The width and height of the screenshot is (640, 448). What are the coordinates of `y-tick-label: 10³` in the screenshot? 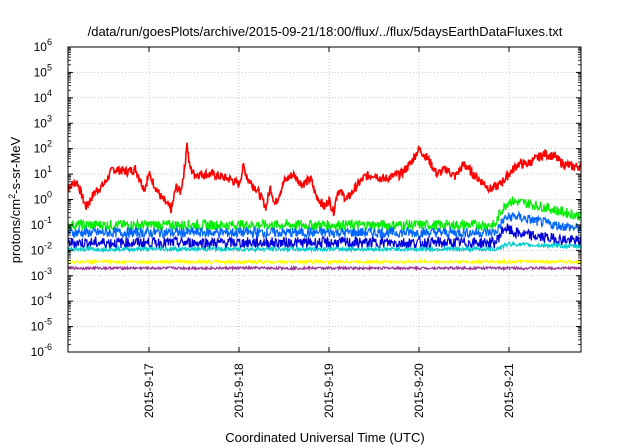 It's located at (43, 121).